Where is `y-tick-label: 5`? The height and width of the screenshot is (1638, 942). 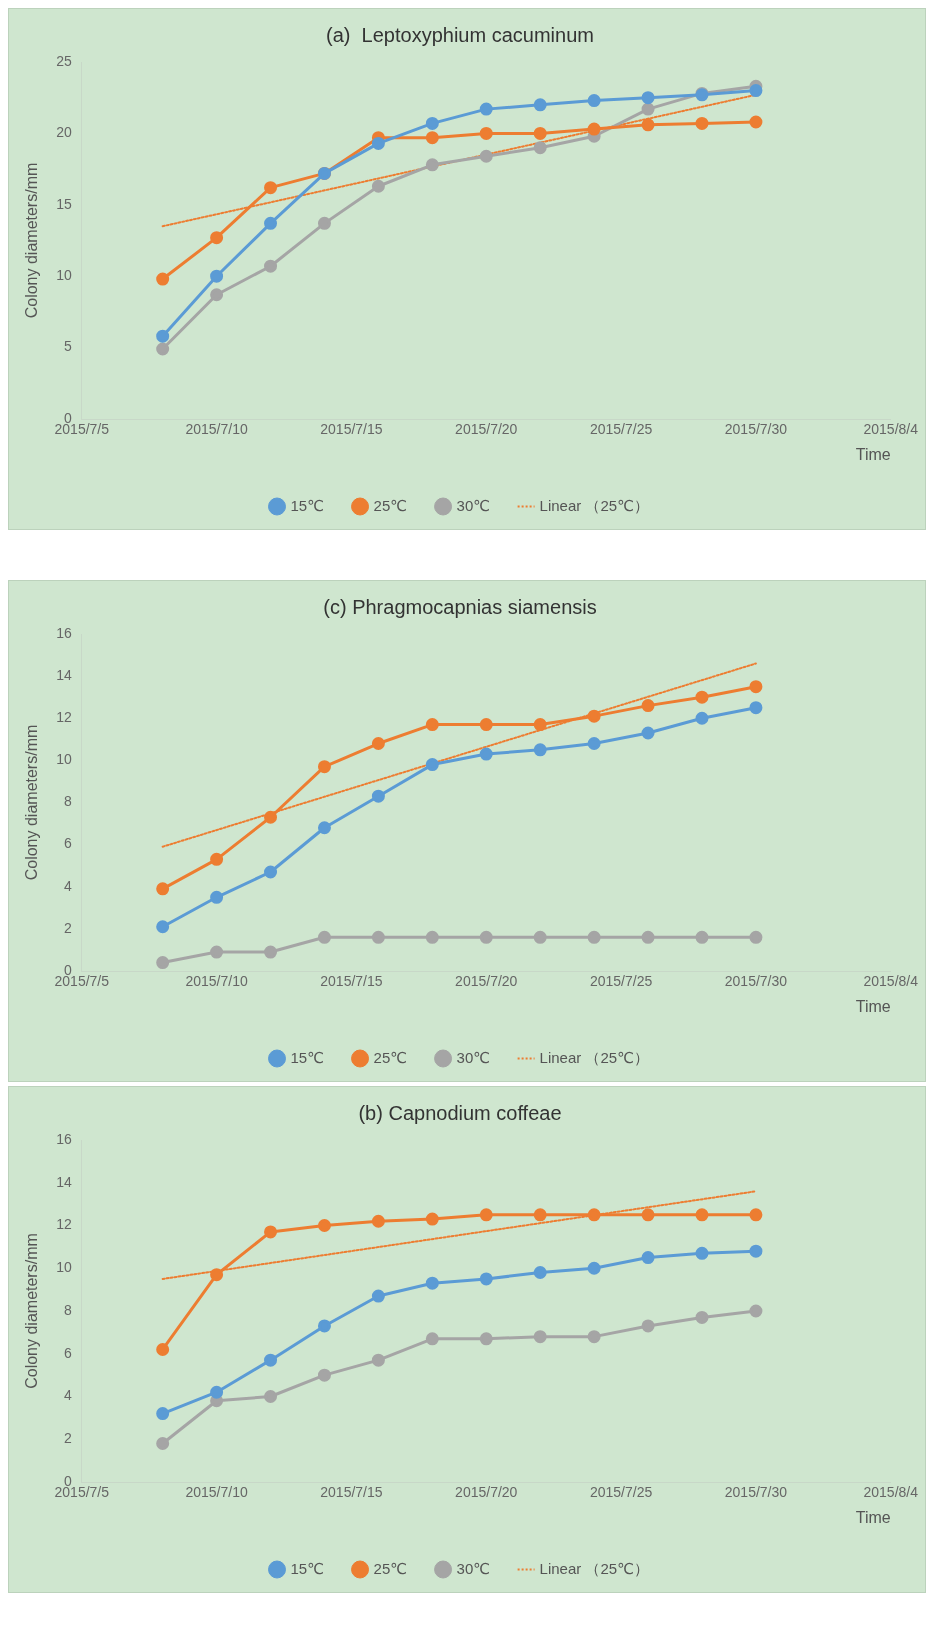 y-tick-label: 5 is located at coordinates (67, 346).